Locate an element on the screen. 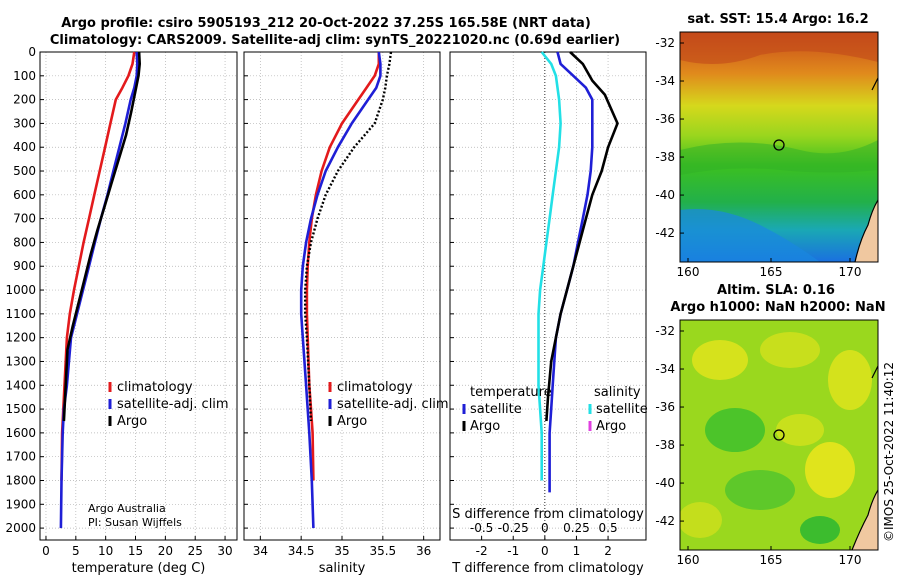 The height and width of the screenshot is (580, 900). y-tick-label: 1500 is located at coordinates (20, 409).